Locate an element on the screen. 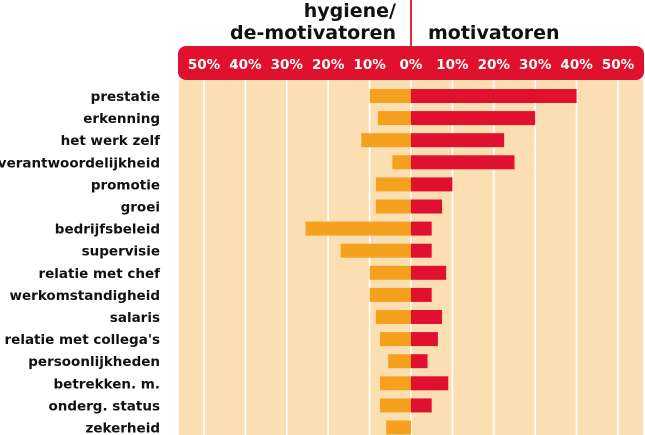 The width and height of the screenshot is (645, 435). category-label: supervisie is located at coordinates (121, 252).